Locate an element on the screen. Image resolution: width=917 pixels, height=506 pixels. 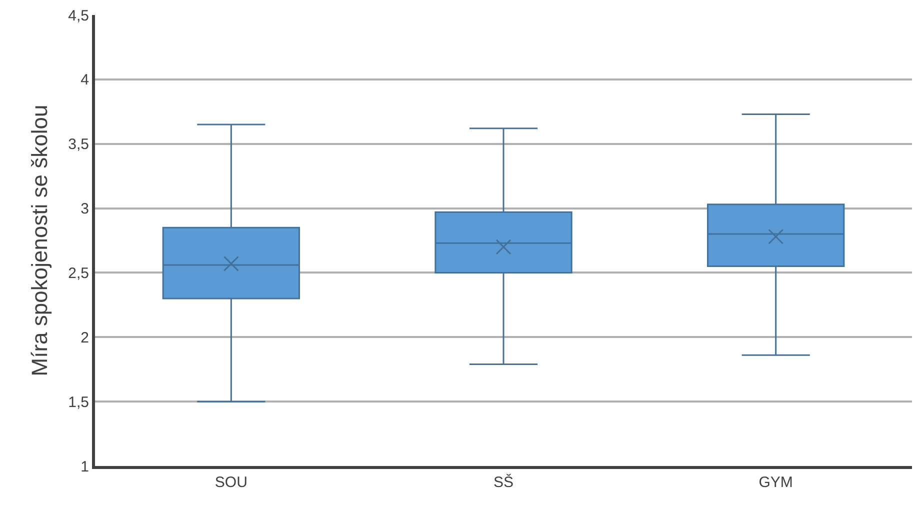
y-tick-label: 2 is located at coordinates (84, 337).